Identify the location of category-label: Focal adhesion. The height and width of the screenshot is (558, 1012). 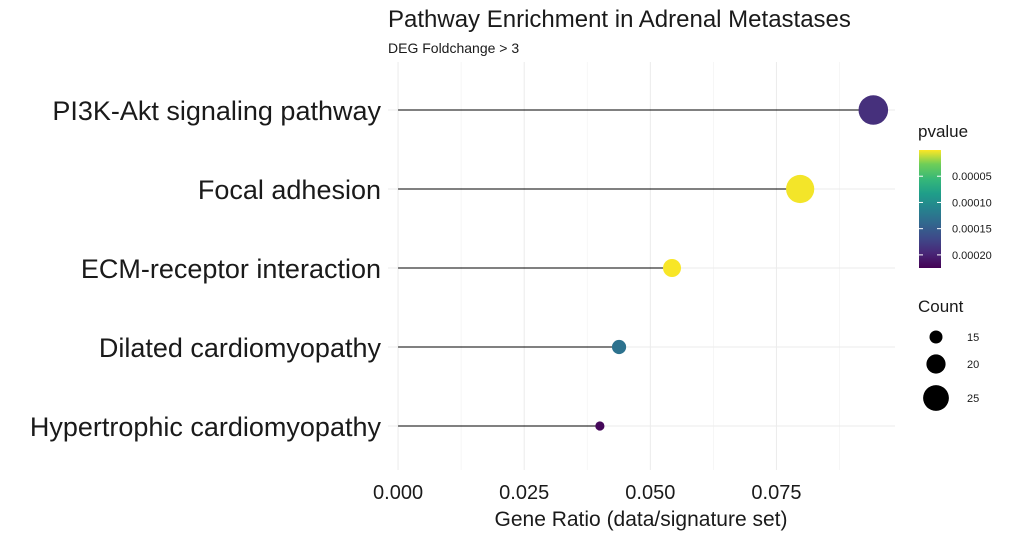
(289, 190).